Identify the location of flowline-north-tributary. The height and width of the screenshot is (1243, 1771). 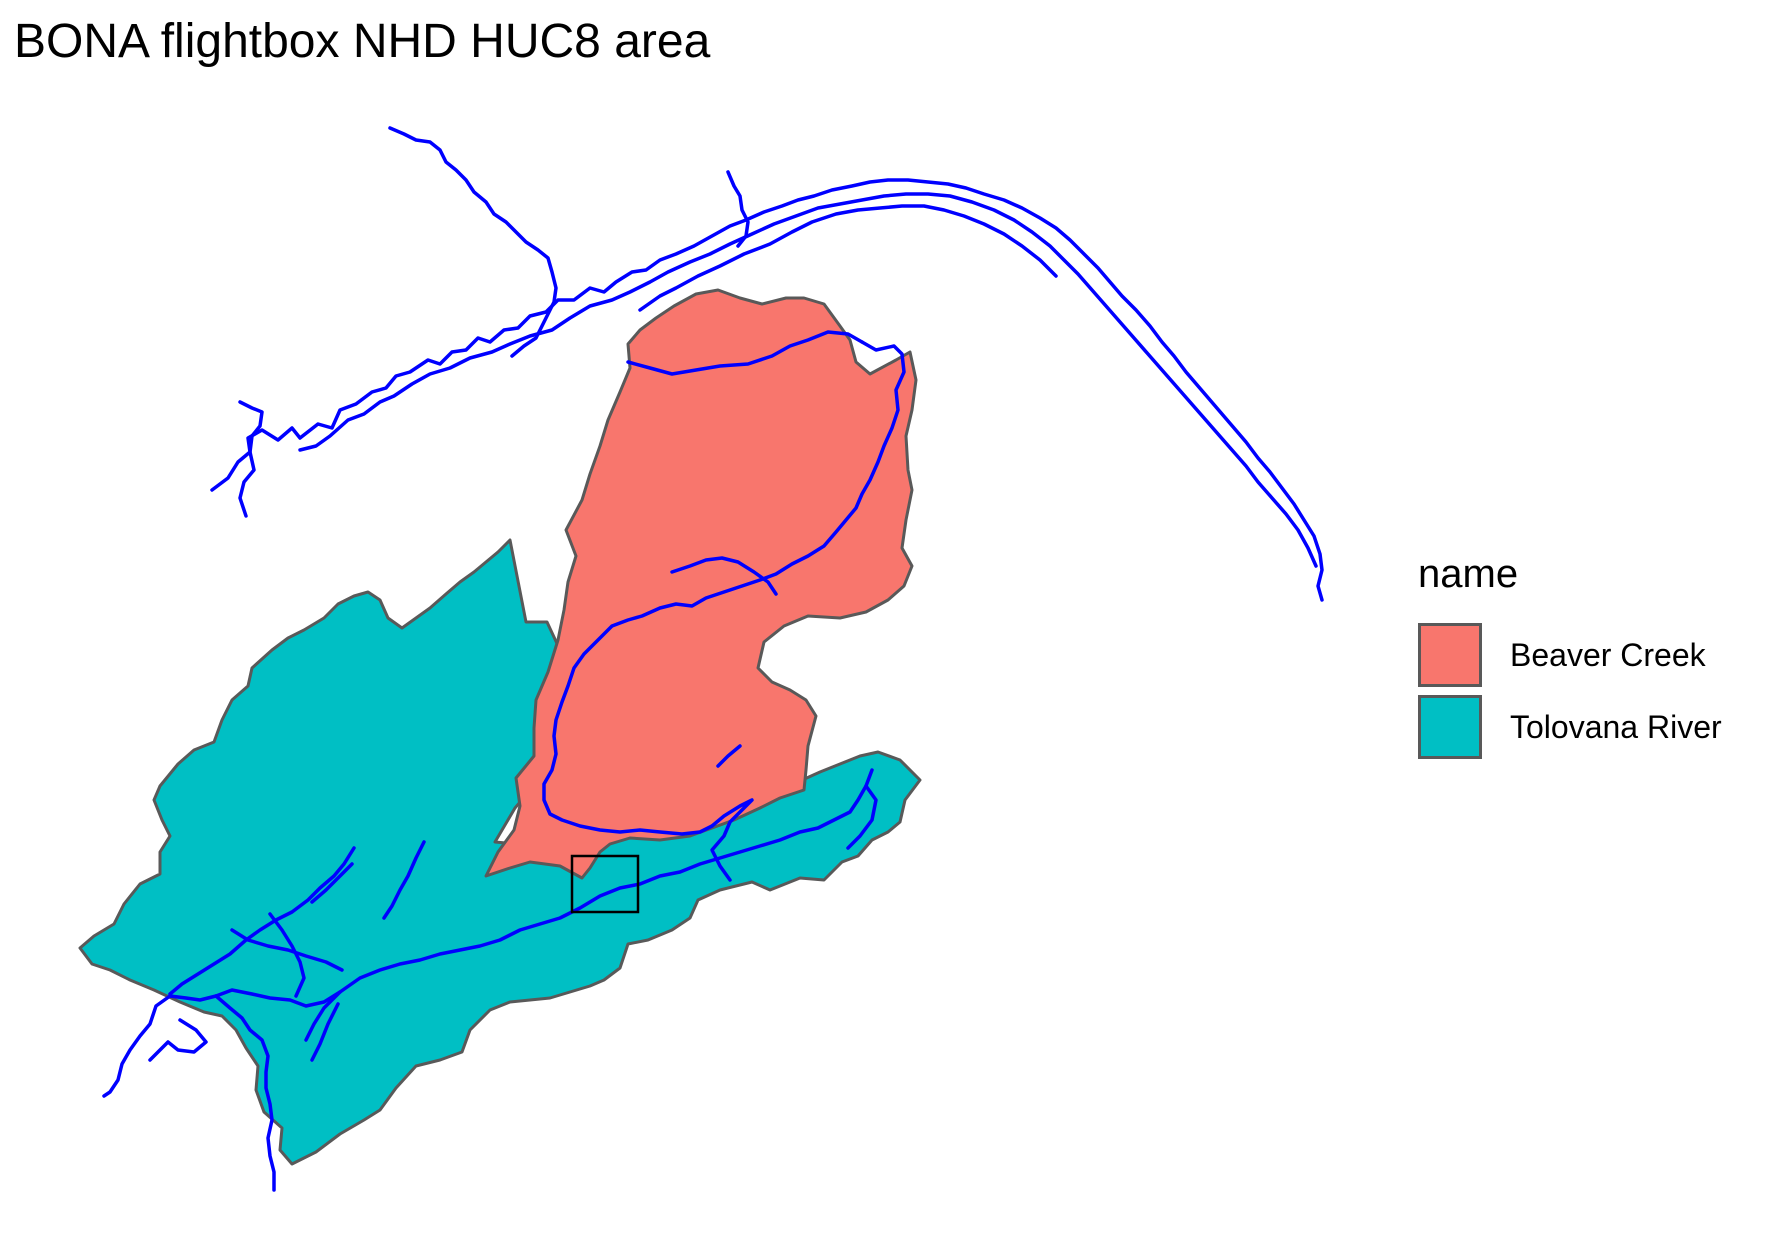
(738, 209).